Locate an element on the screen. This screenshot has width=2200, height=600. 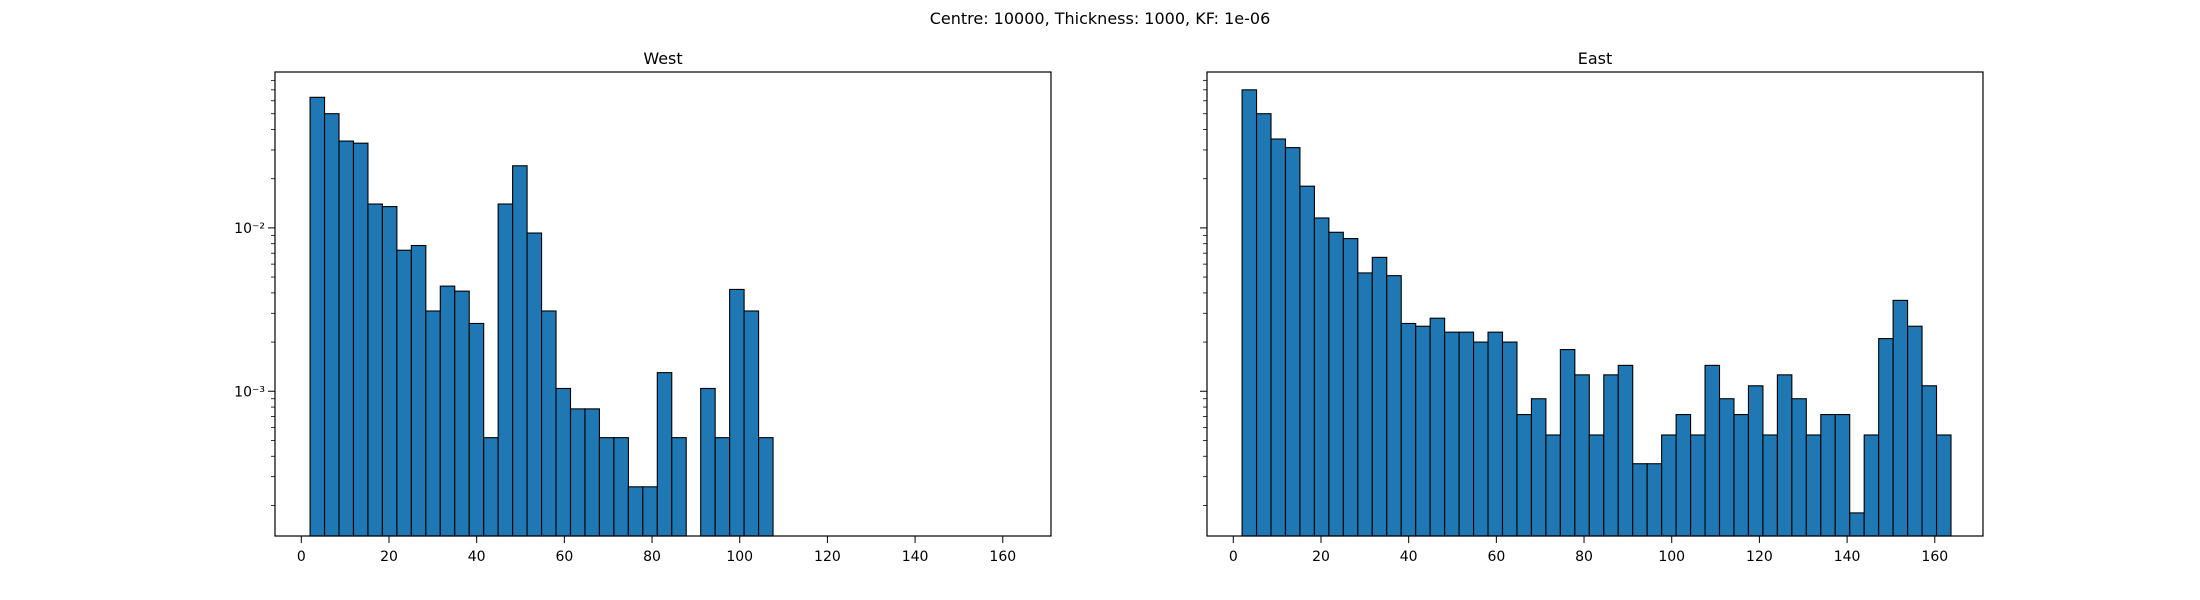
east-x-tick-label-4: 80 is located at coordinates (1584, 557).